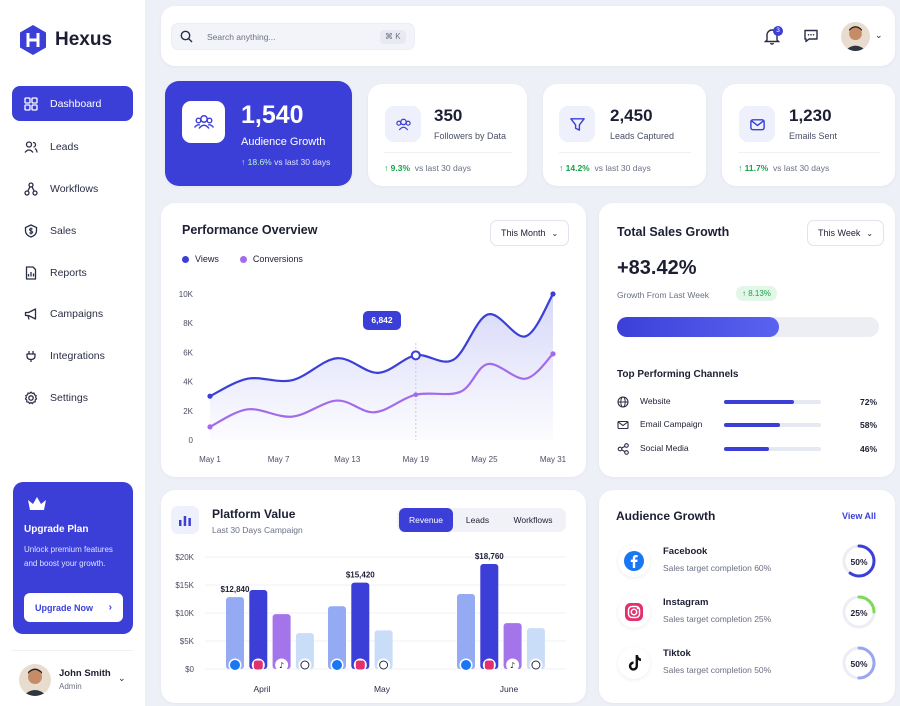  What do you see at coordinates (470, 136) in the screenshot?
I see `kpi-label: Followers by Data` at bounding box center [470, 136].